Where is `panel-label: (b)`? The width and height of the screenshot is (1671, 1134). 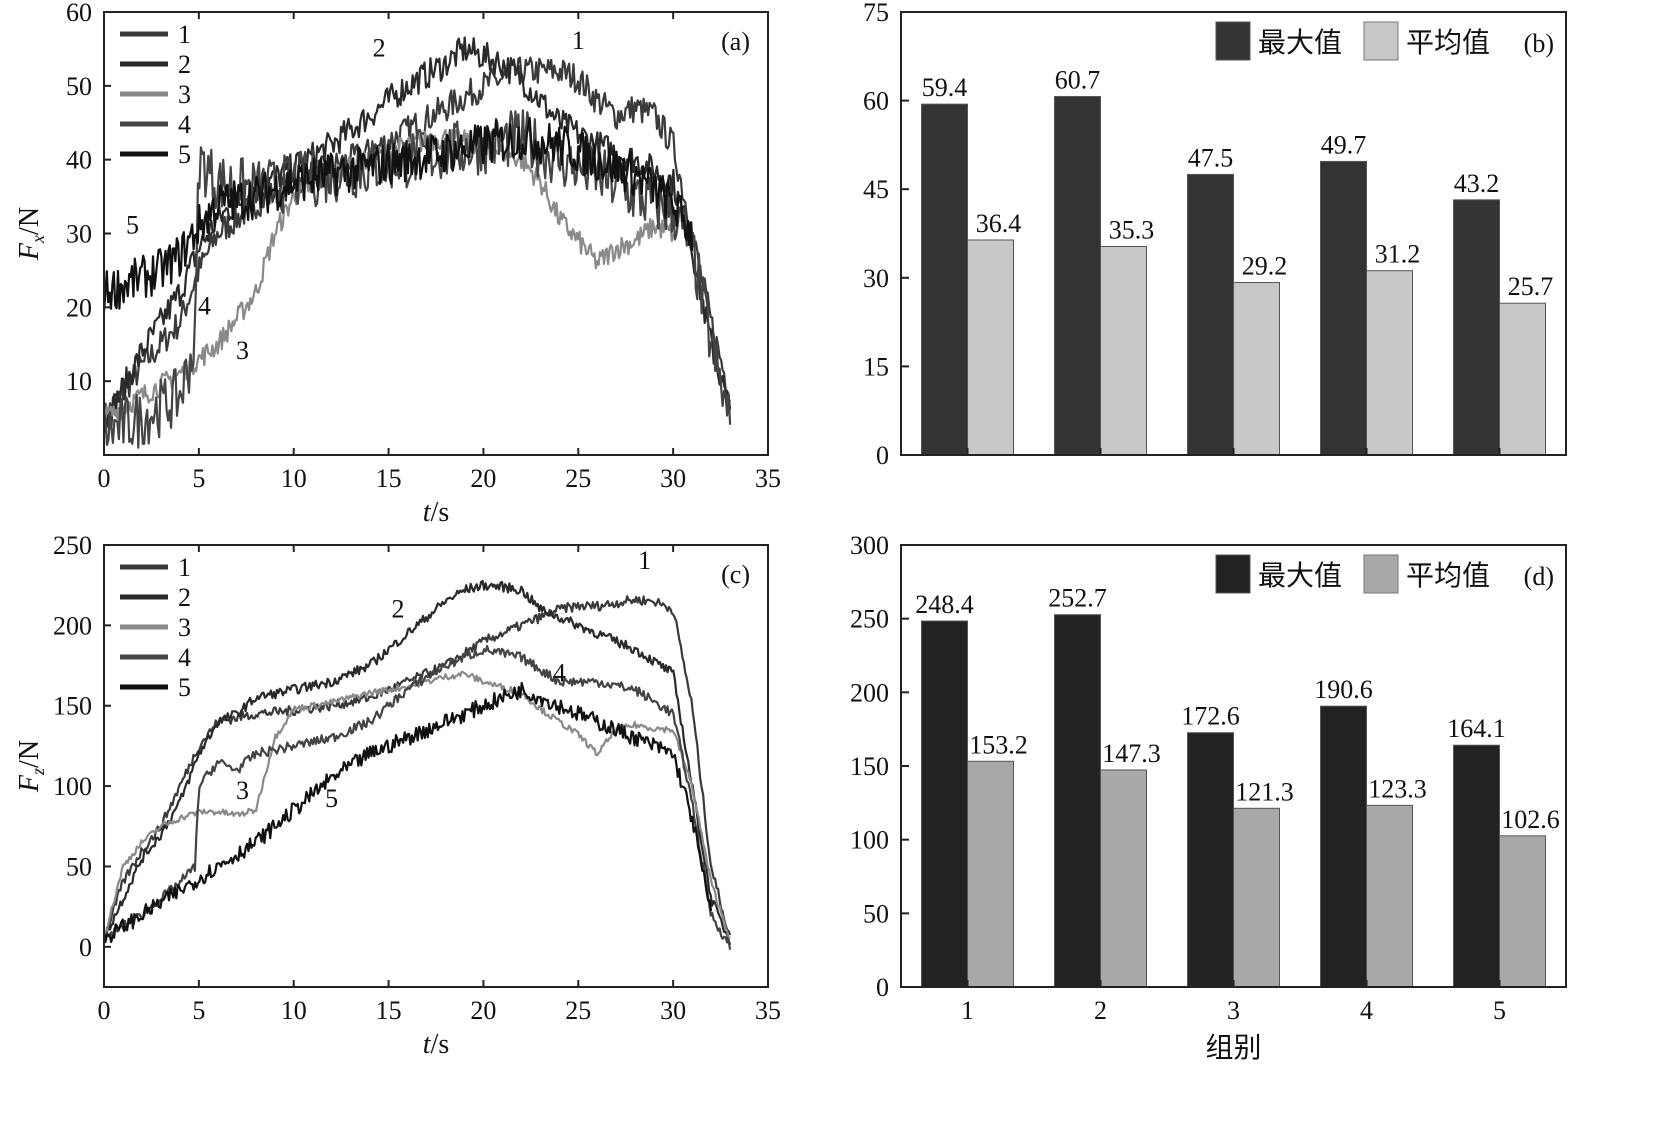 panel-label: (b) is located at coordinates (1539, 43).